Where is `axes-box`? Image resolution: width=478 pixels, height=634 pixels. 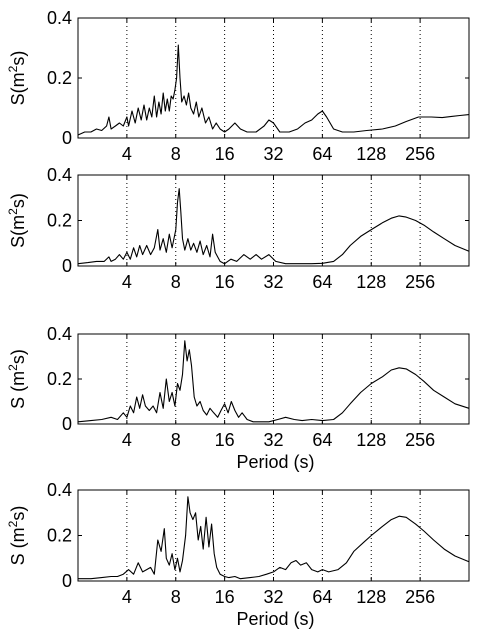 axes-box is located at coordinates (273, 220).